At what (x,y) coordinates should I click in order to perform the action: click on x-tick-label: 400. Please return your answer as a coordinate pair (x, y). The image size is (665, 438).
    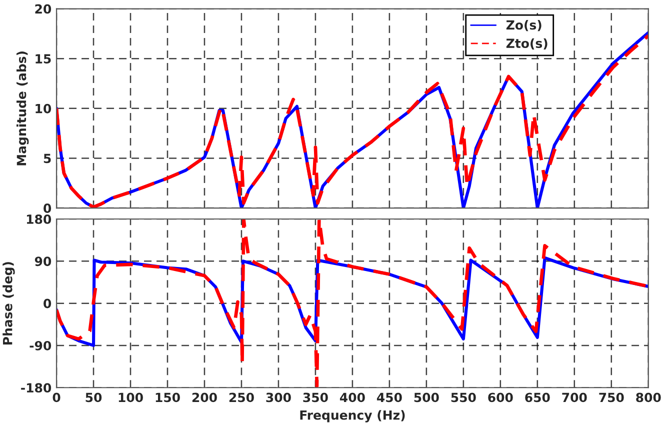
    Looking at the image, I should click on (352, 397).